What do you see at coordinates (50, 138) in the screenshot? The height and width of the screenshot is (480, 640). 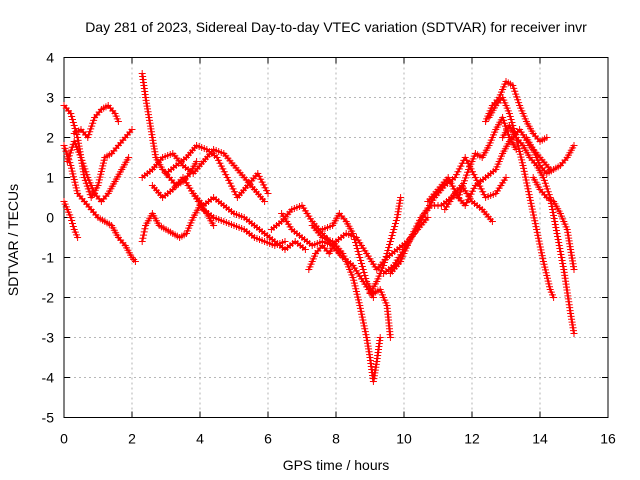 I see `y-tick-label: 2` at bounding box center [50, 138].